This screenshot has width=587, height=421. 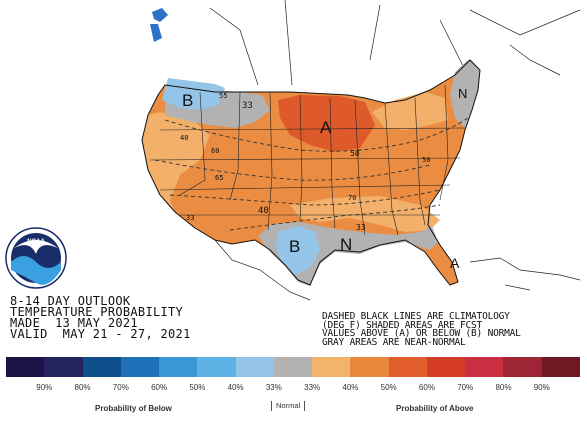 What do you see at coordinates (133, 408) in the screenshot?
I see `below-caption: Probability of Below` at bounding box center [133, 408].